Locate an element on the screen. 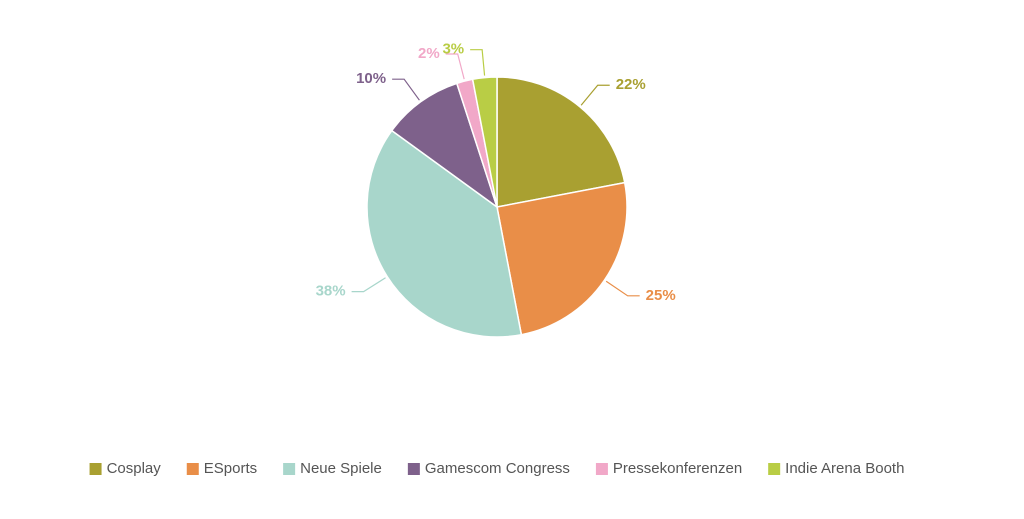 This screenshot has height=519, width=1024. legend-item: Pressekonferenzen is located at coordinates (668, 468).